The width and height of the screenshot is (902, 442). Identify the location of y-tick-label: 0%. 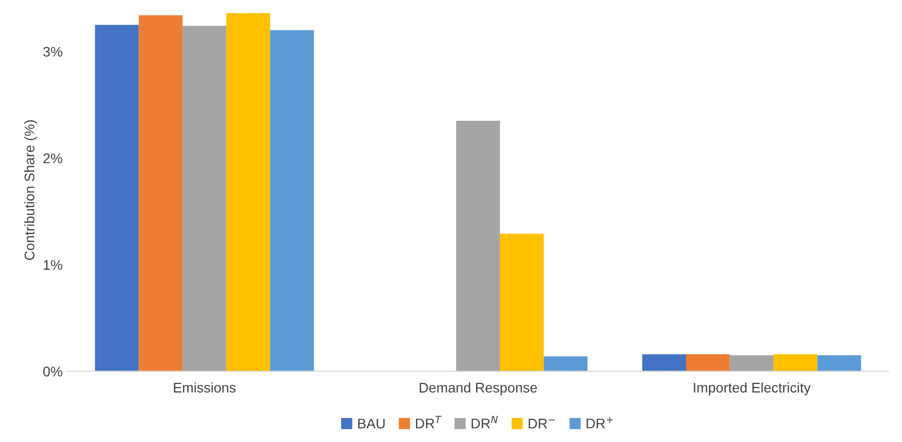
(52, 371).